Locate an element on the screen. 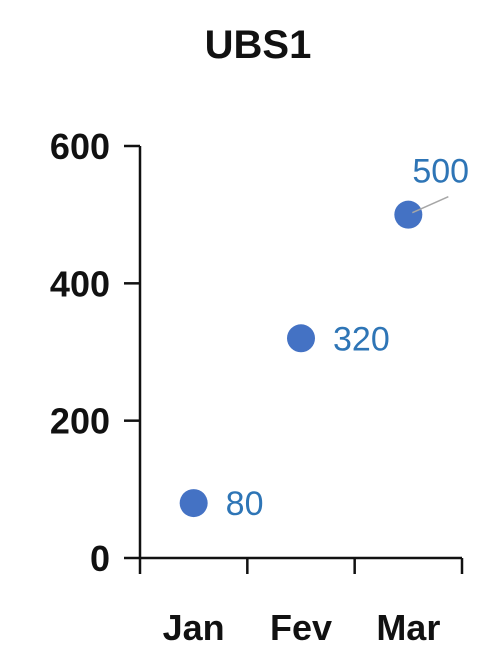 Image resolution: width=479 pixels, height=646 pixels. y-tick-label: 400 is located at coordinates (80, 283).